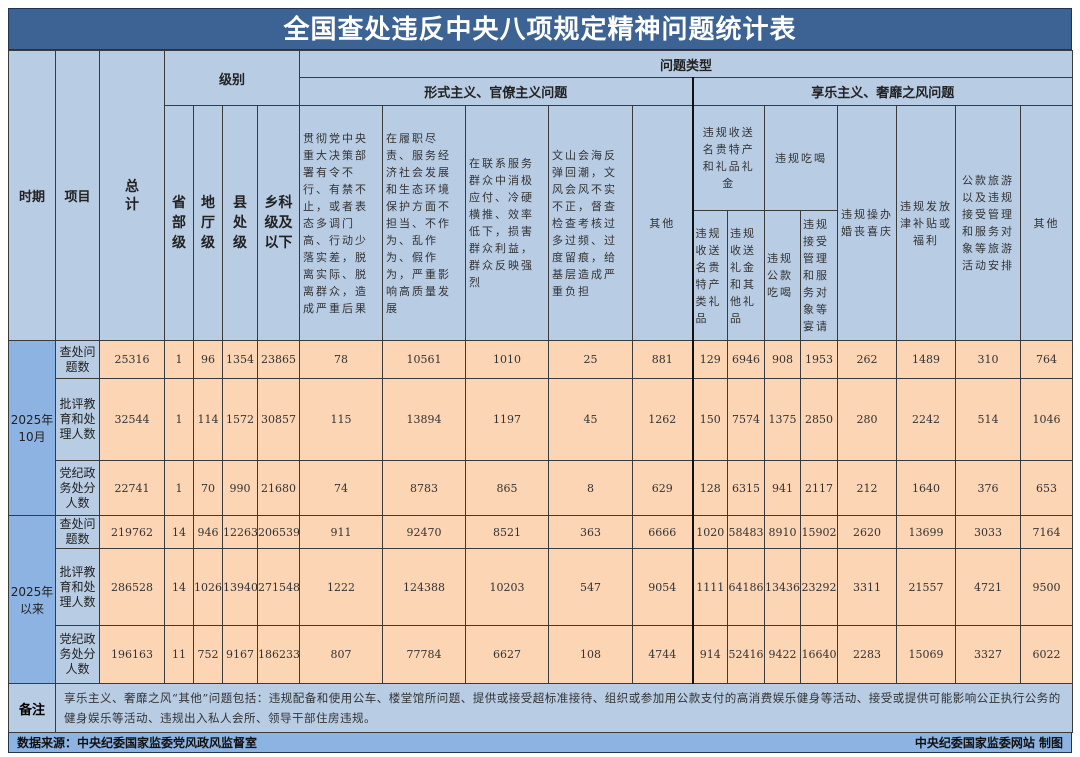  Describe the element at coordinates (208, 488) in the screenshot. I see `value-cell: 70` at that location.